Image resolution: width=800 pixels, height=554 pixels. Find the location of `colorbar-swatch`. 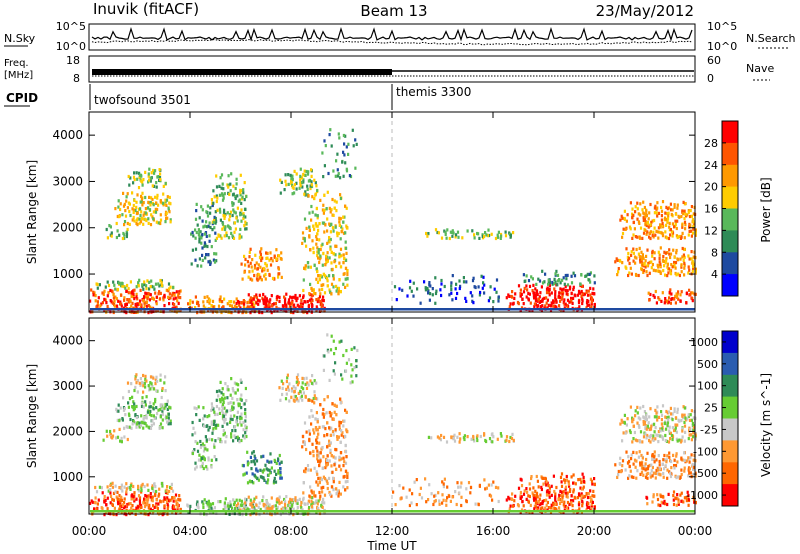

colorbar-swatch is located at coordinates (730, 219).